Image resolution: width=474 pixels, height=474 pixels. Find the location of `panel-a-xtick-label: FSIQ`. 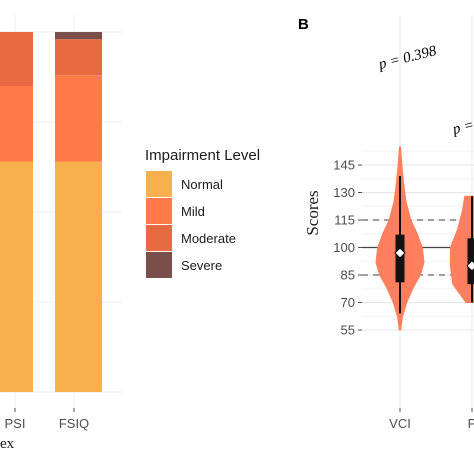

panel-a-xtick-label: FSIQ is located at coordinates (74, 423).